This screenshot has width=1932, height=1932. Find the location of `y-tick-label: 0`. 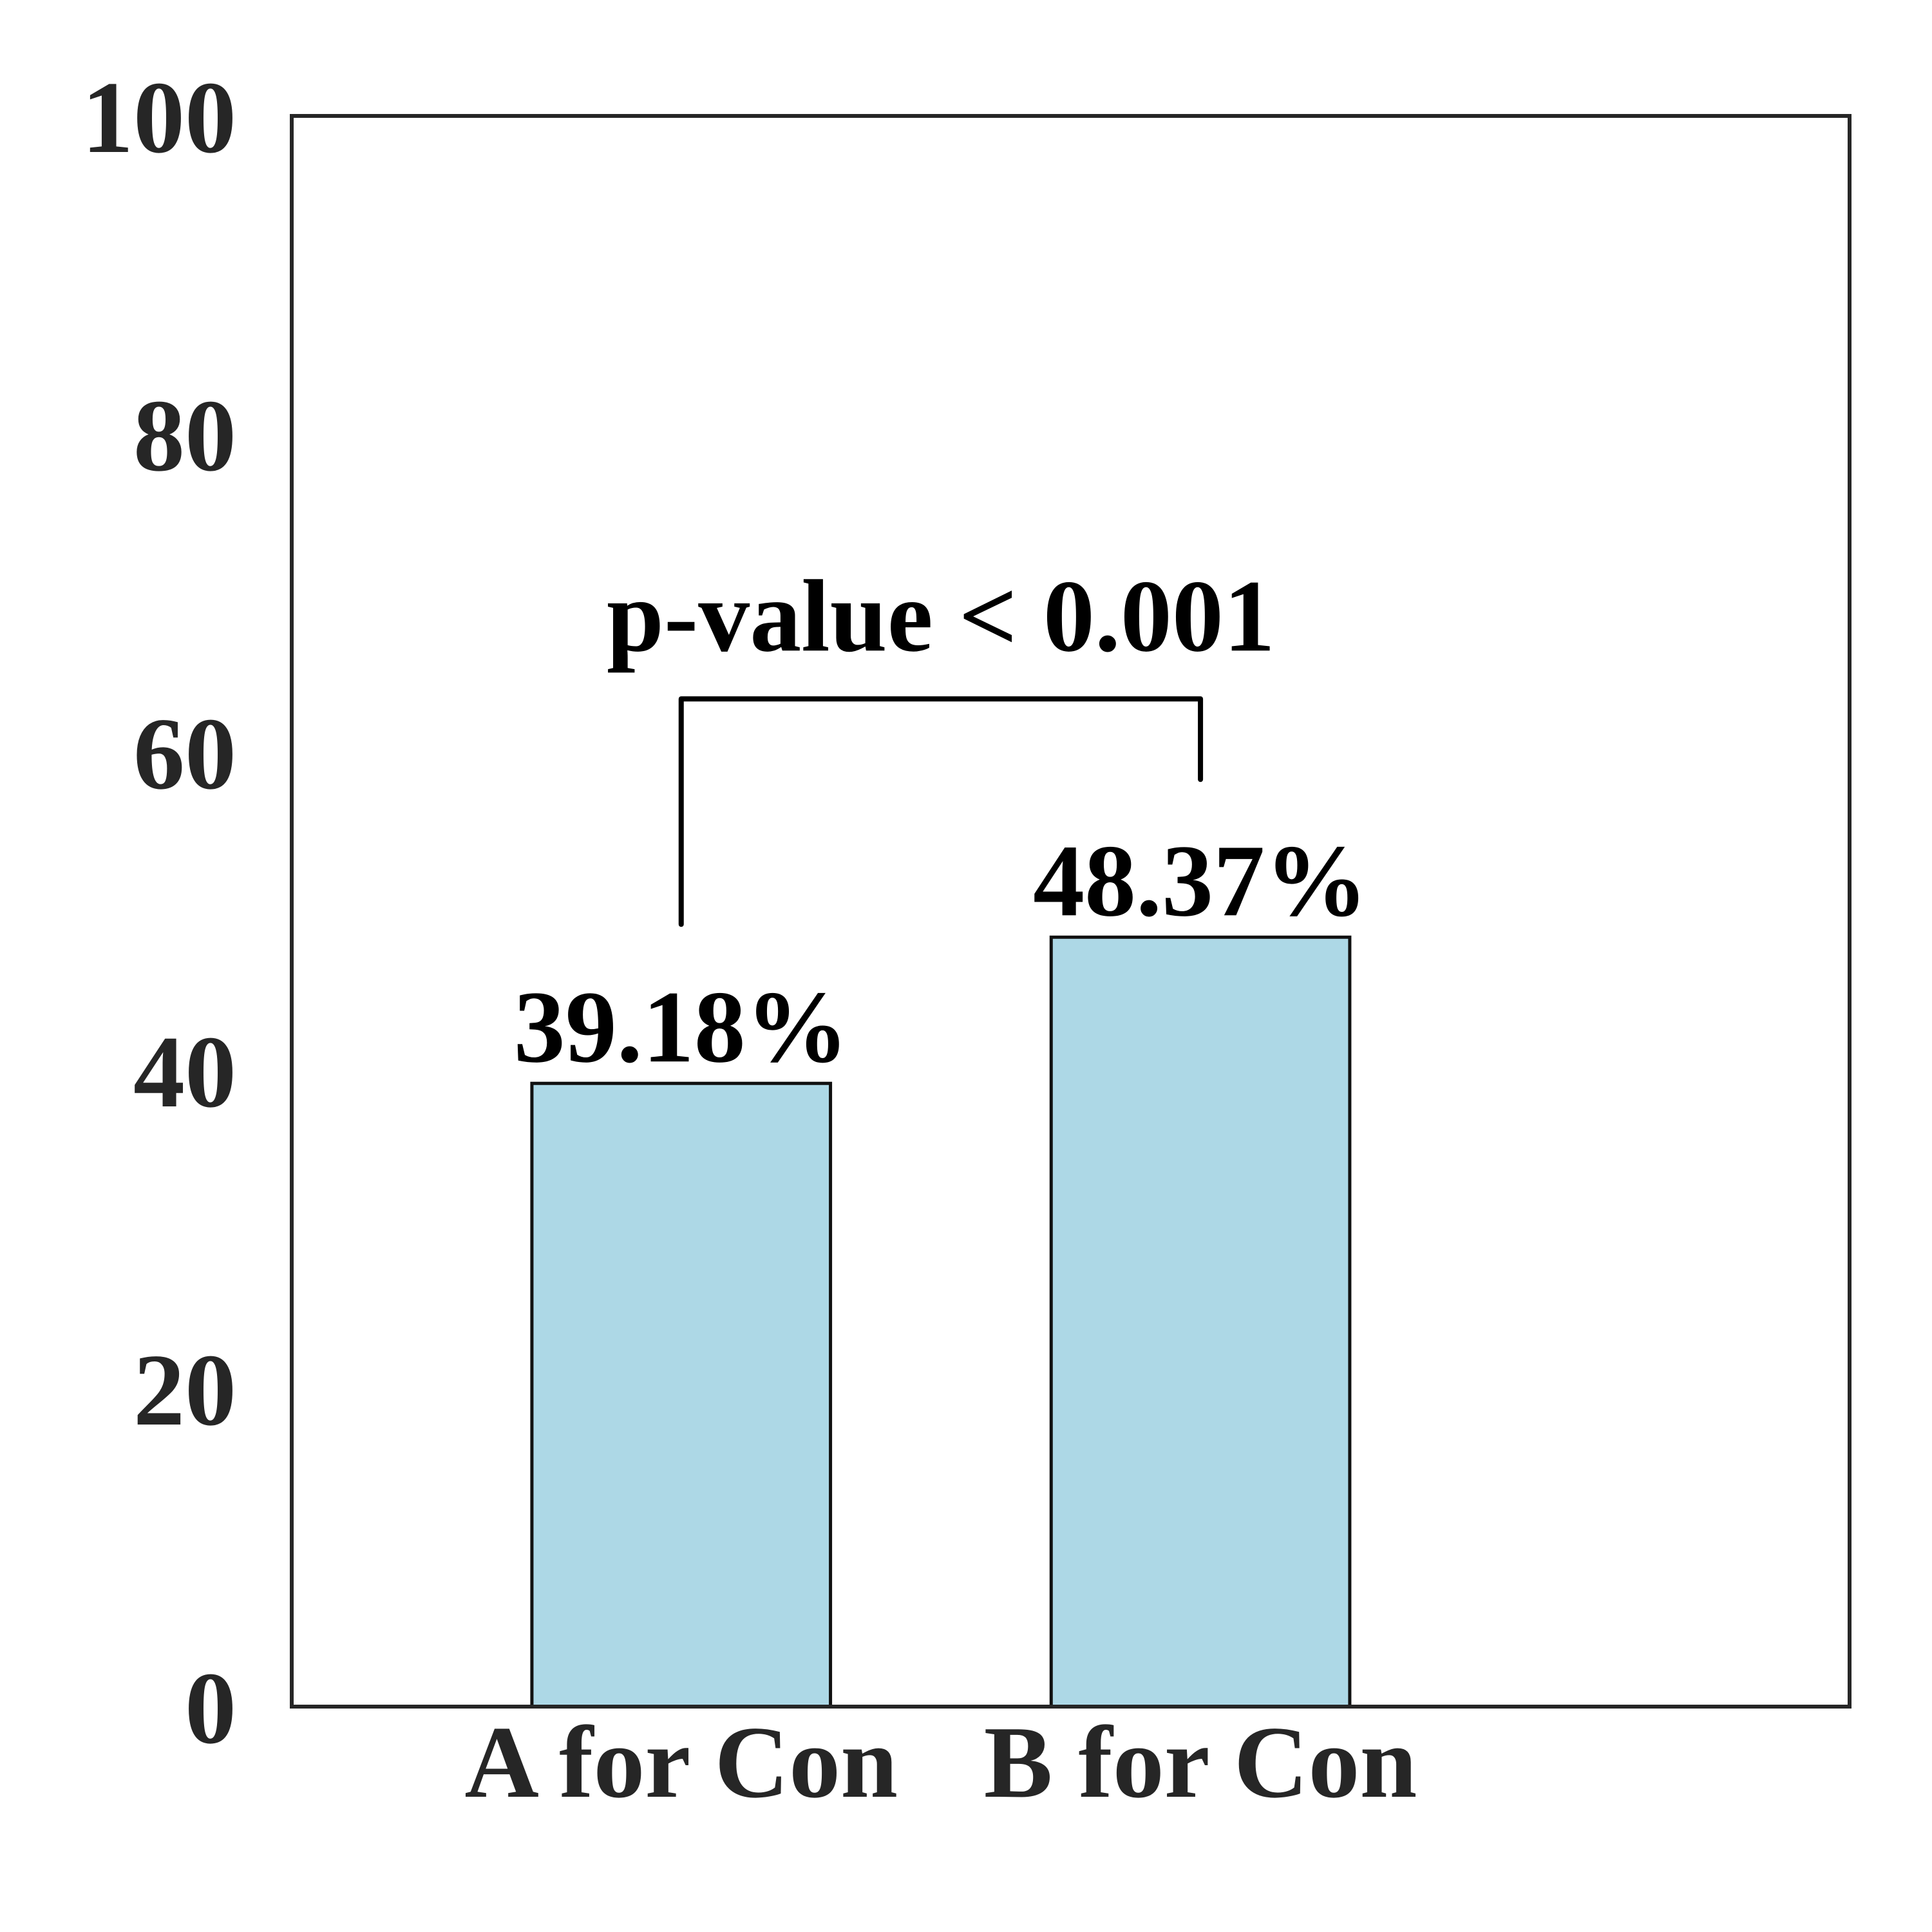

y-tick-label: 0 is located at coordinates (210, 1708).